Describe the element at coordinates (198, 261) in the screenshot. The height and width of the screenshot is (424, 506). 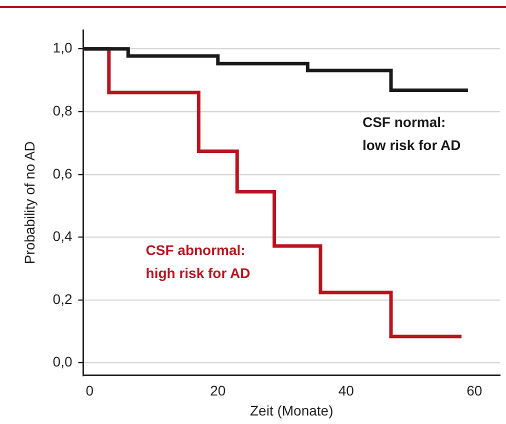
I see `series-label: CSF abnormal: high risk for AD` at that location.